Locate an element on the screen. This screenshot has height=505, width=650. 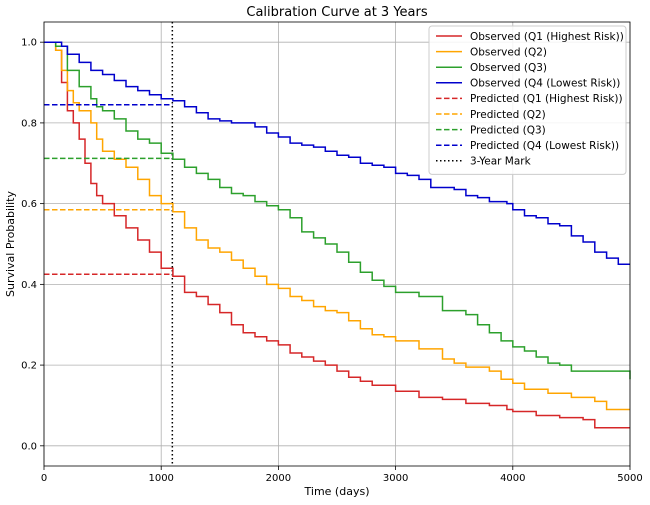
y-axis-label: Survival Probability is located at coordinates (10, 244).